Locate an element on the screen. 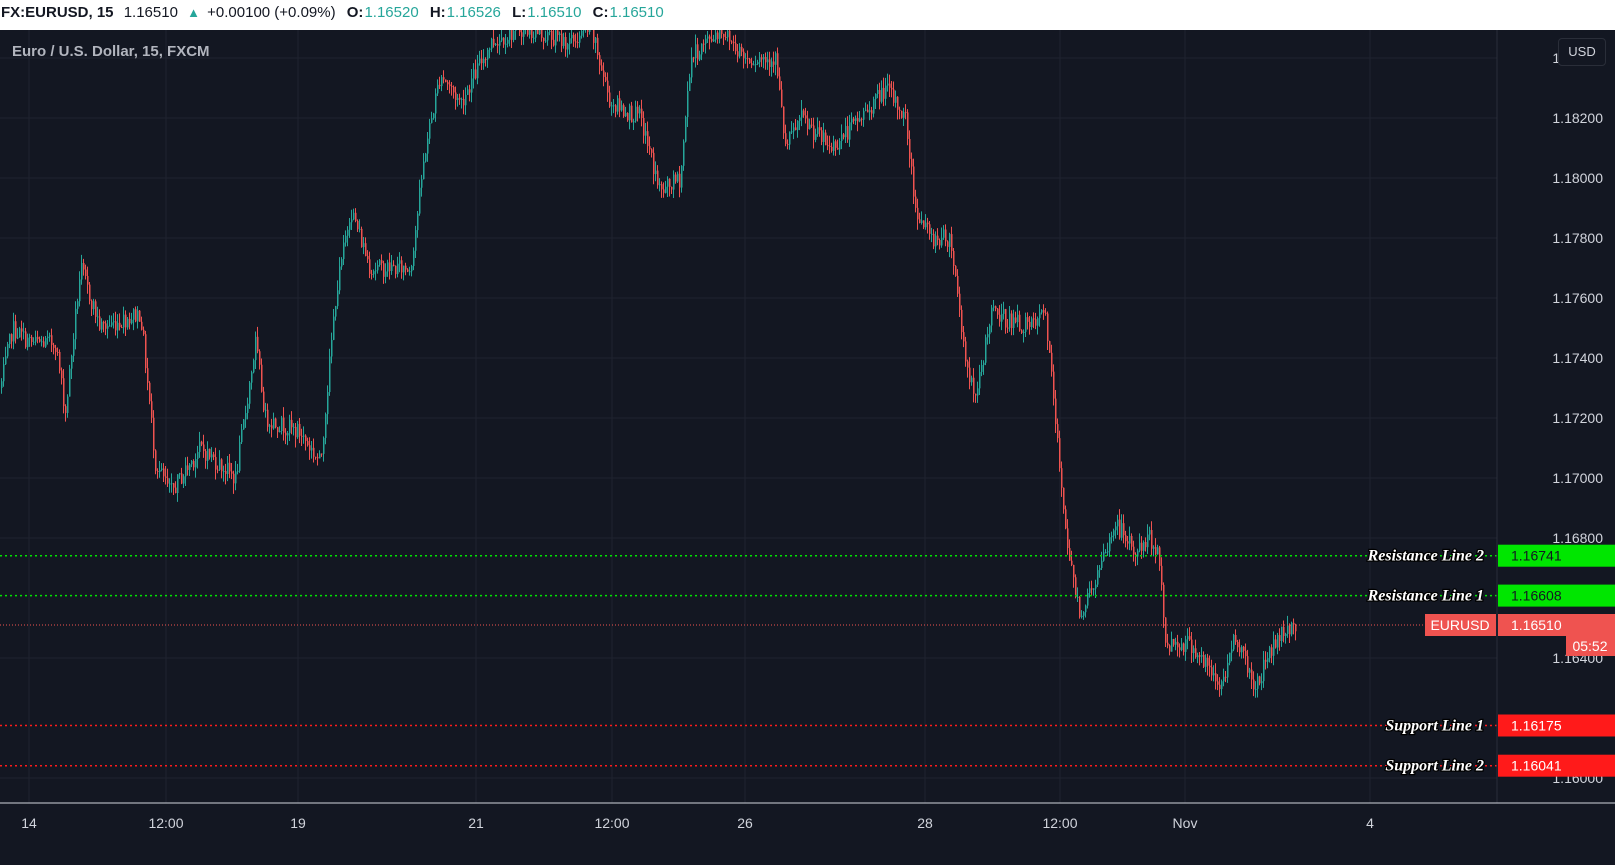 This screenshot has width=1615, height=865. y-tick-label: 1.17400 is located at coordinates (1577, 358).